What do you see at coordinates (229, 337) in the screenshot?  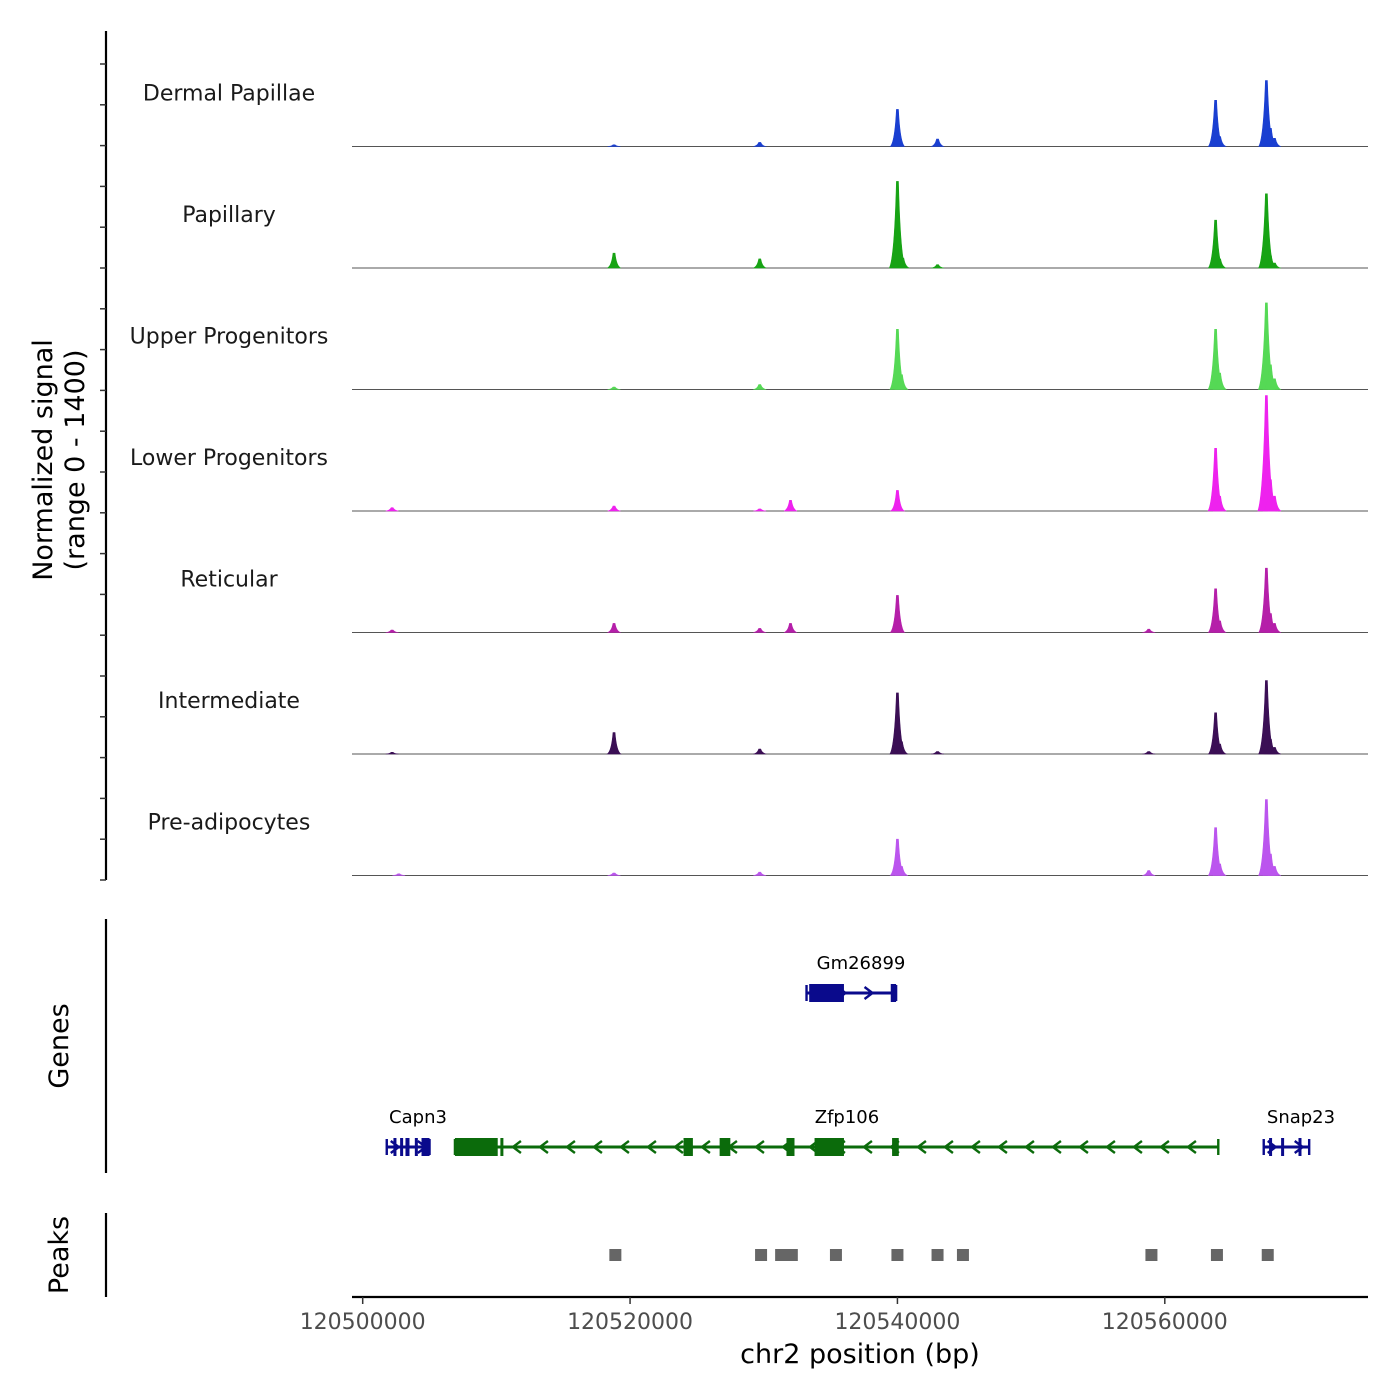 I see `track-label: Upper Progenitors` at bounding box center [229, 337].